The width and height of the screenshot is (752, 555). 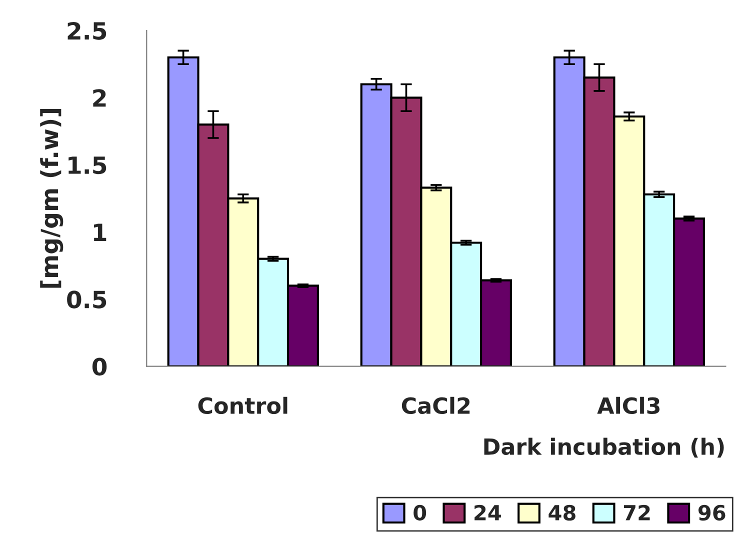 What do you see at coordinates (487, 512) in the screenshot?
I see `legend-label: 24` at bounding box center [487, 512].